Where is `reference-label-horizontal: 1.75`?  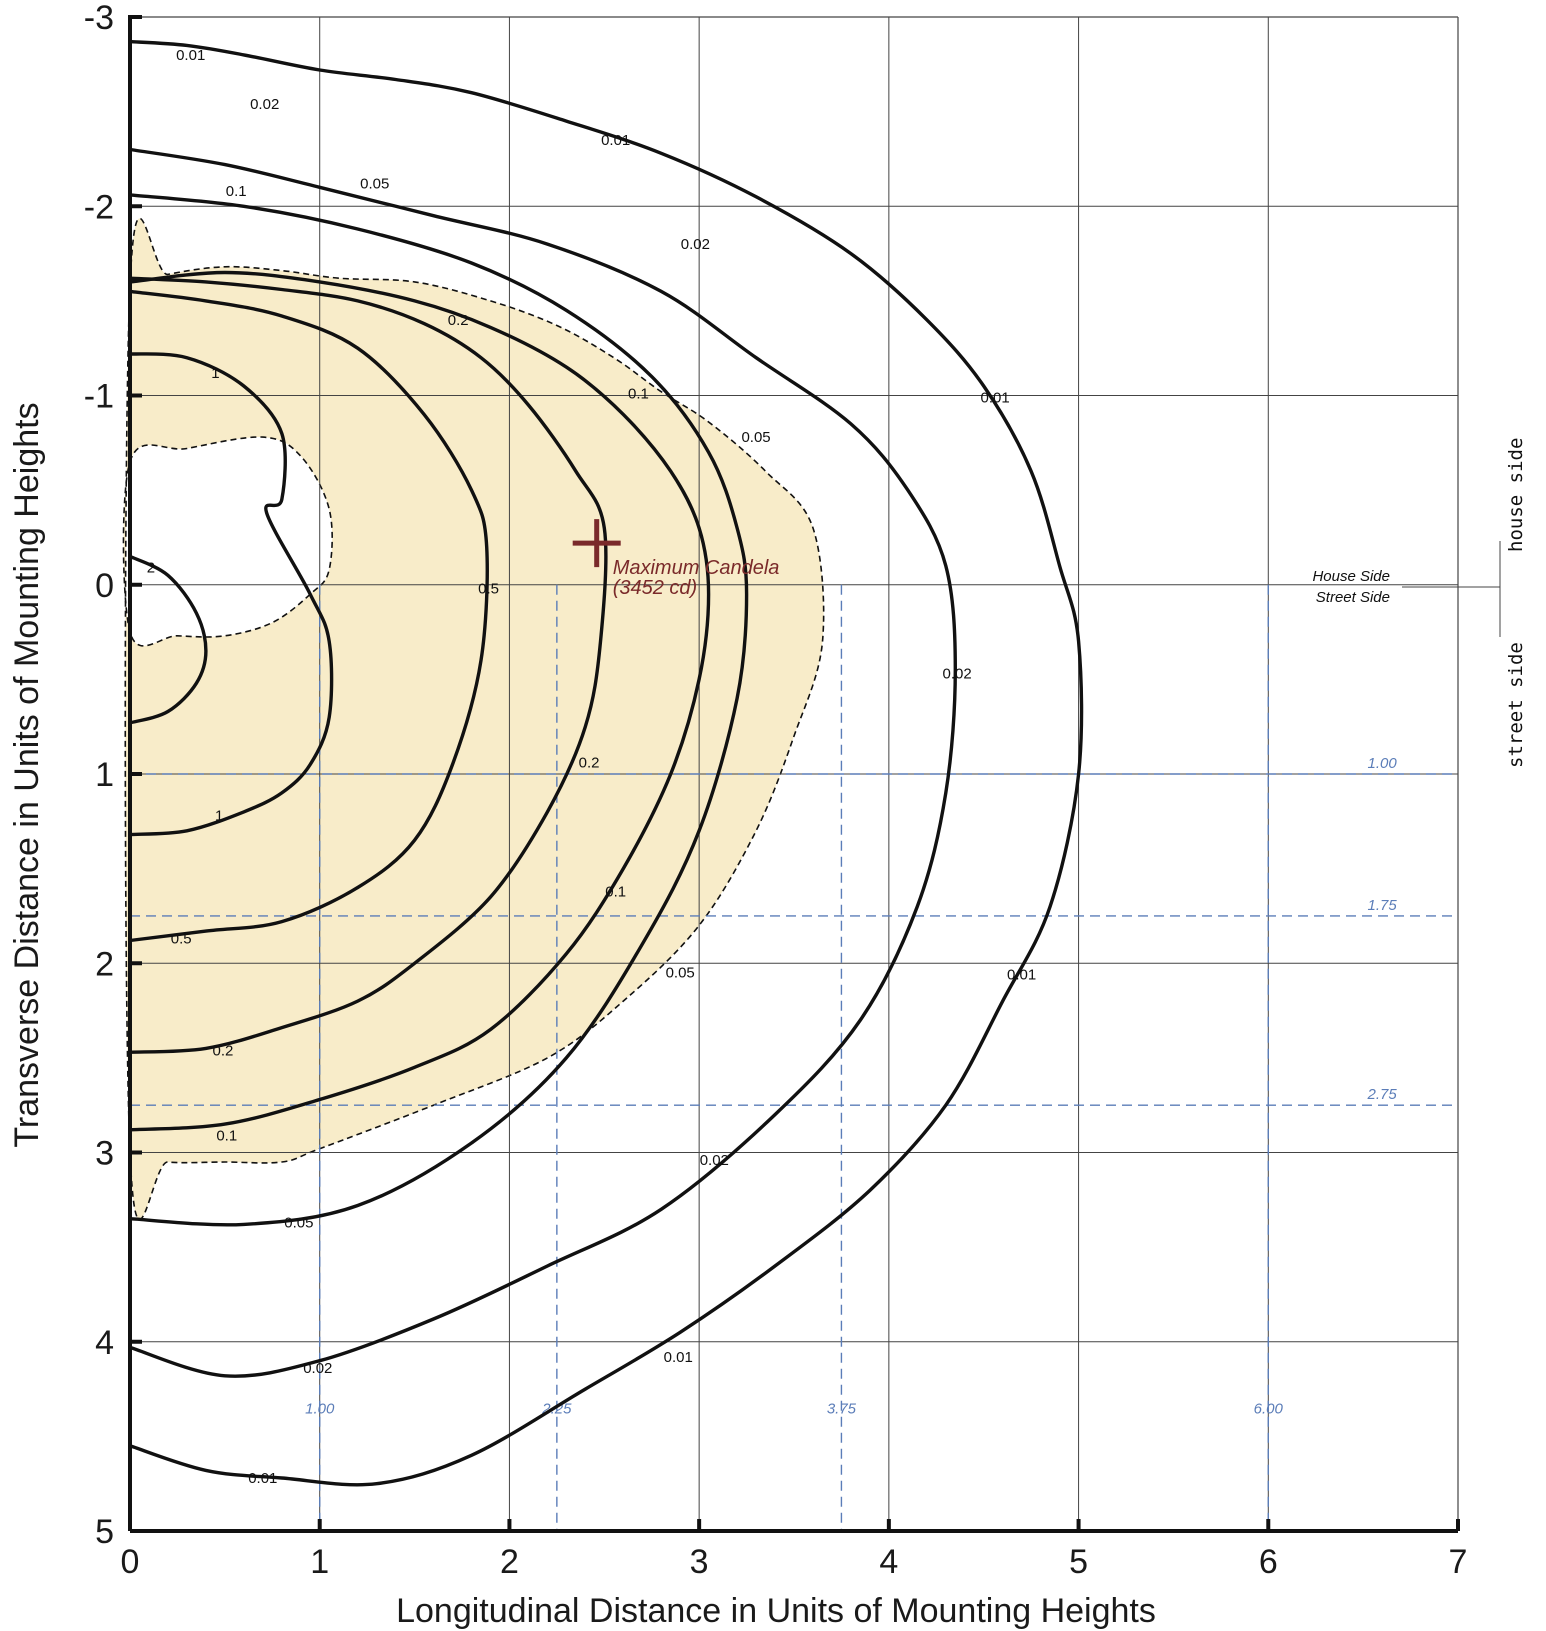 reference-label-horizontal: 1.75 is located at coordinates (1383, 905).